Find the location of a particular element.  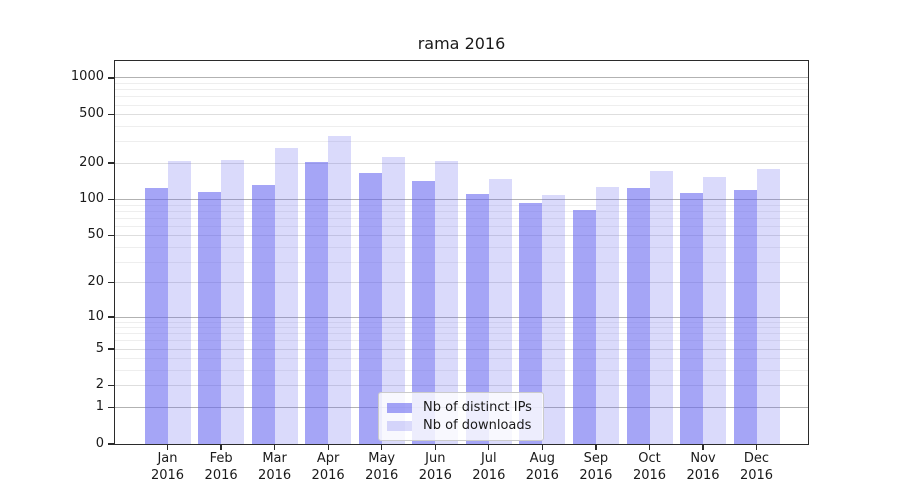

legend-item-downloads: Nb of downloads is located at coordinates (461, 425).